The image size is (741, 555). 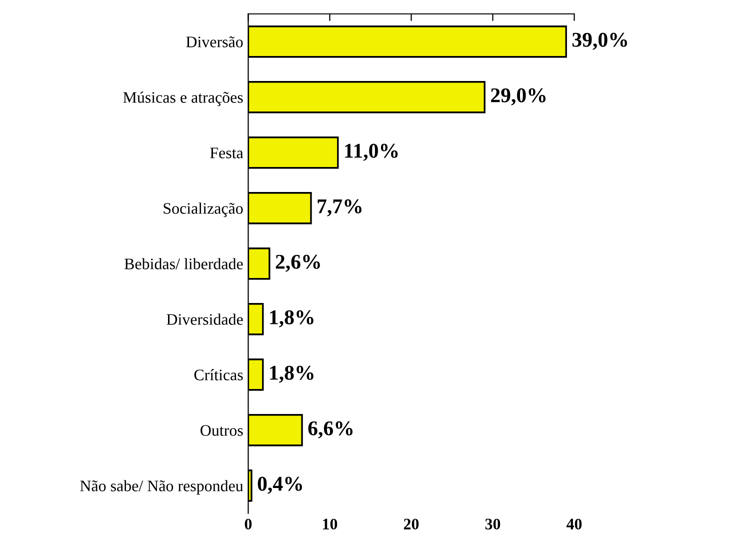 I want to click on y-tick-label: Outros, so click(x=221, y=430).